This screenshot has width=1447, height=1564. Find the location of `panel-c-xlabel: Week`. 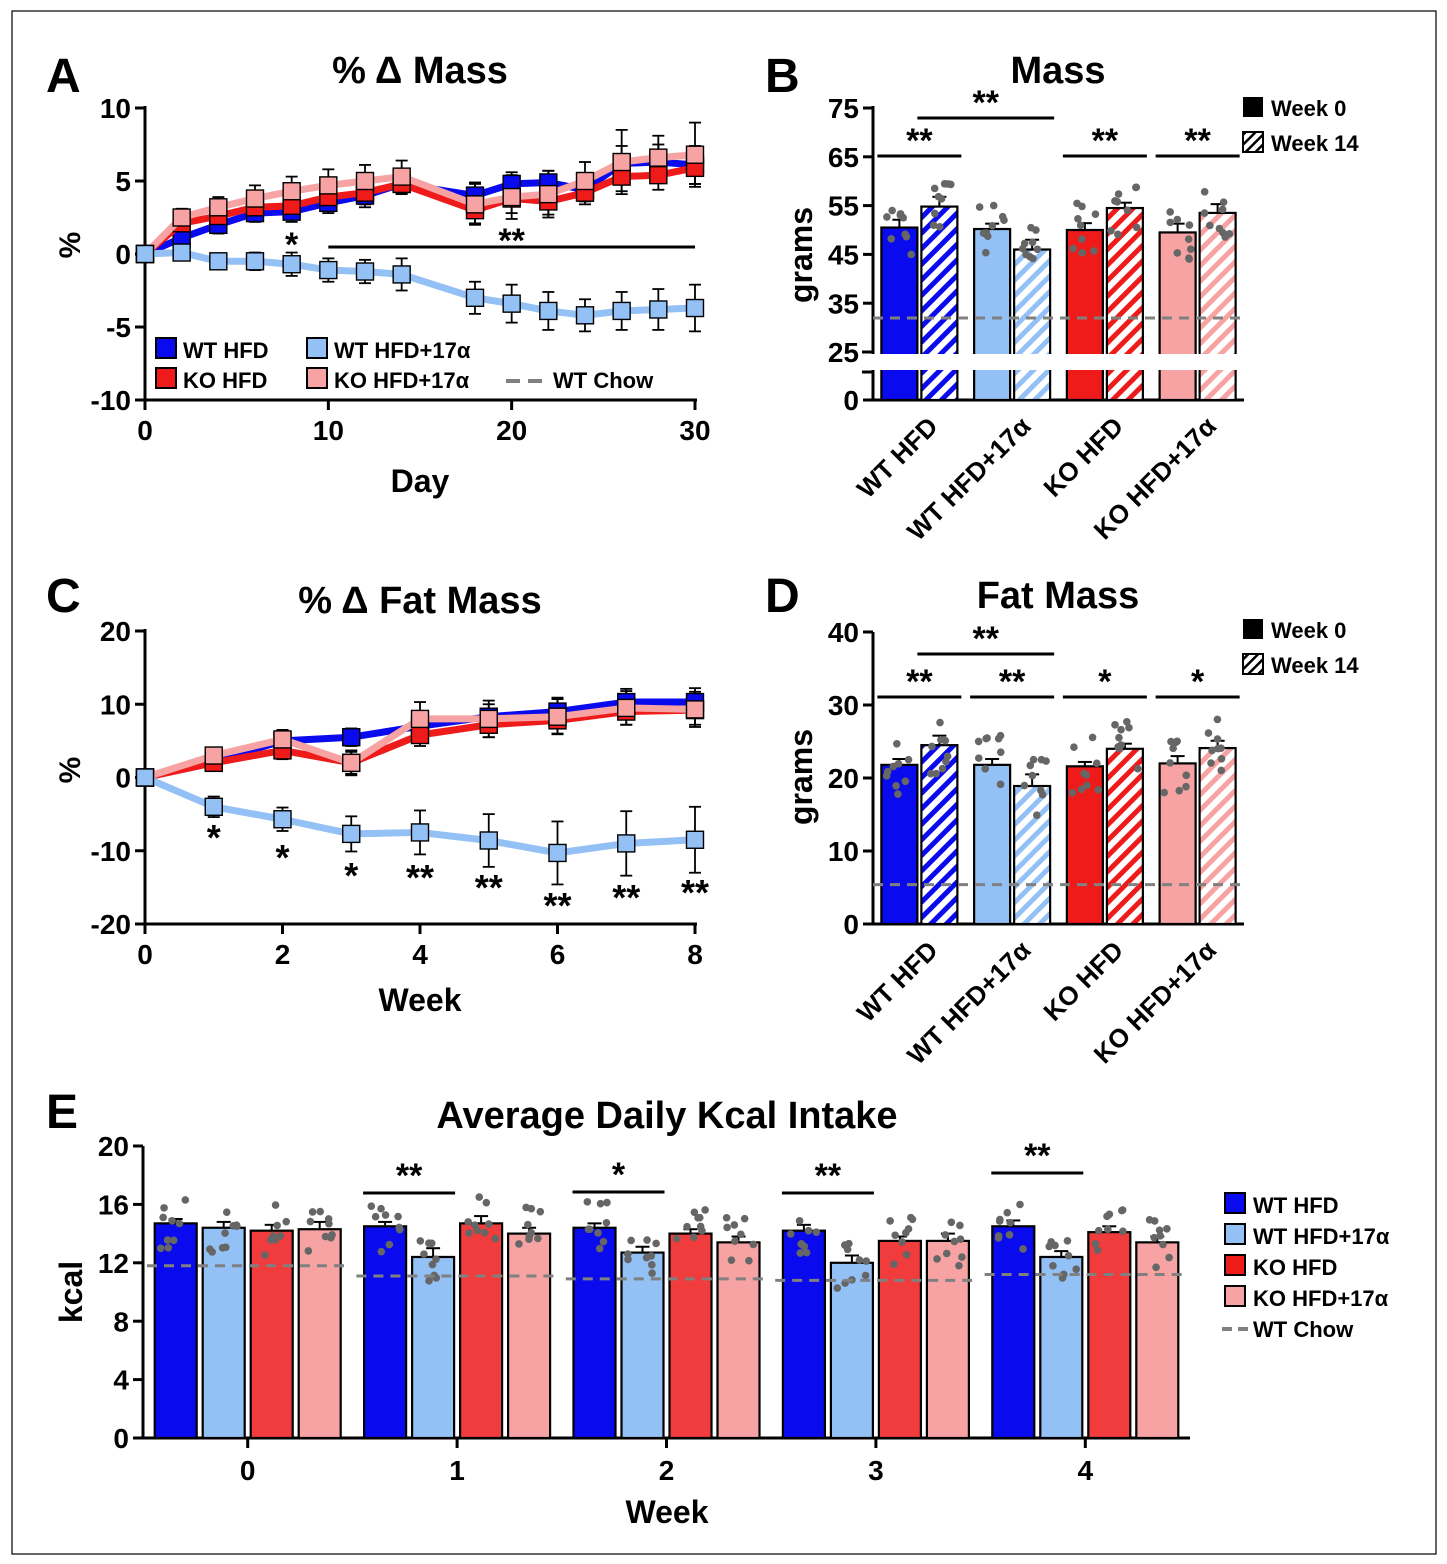

panel-c-xlabel: Week is located at coordinates (419, 1000).